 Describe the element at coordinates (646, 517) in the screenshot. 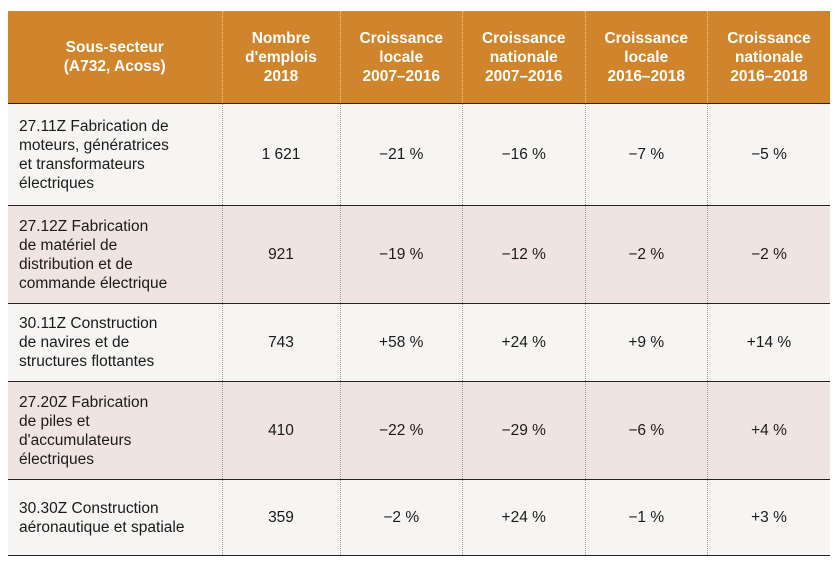

I see `locale-2016-2018-cell: −1 %` at that location.